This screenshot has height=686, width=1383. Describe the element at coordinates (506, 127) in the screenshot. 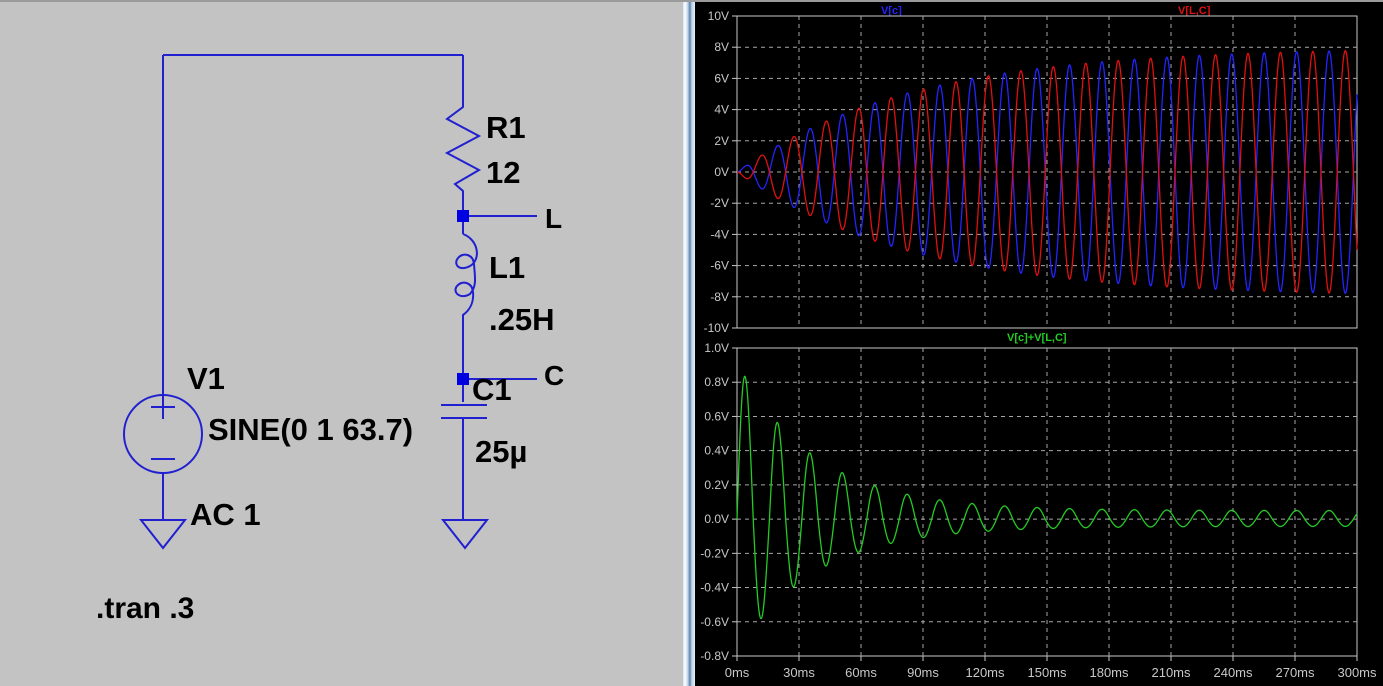

I see `component-label-r1-ref: R1` at that location.